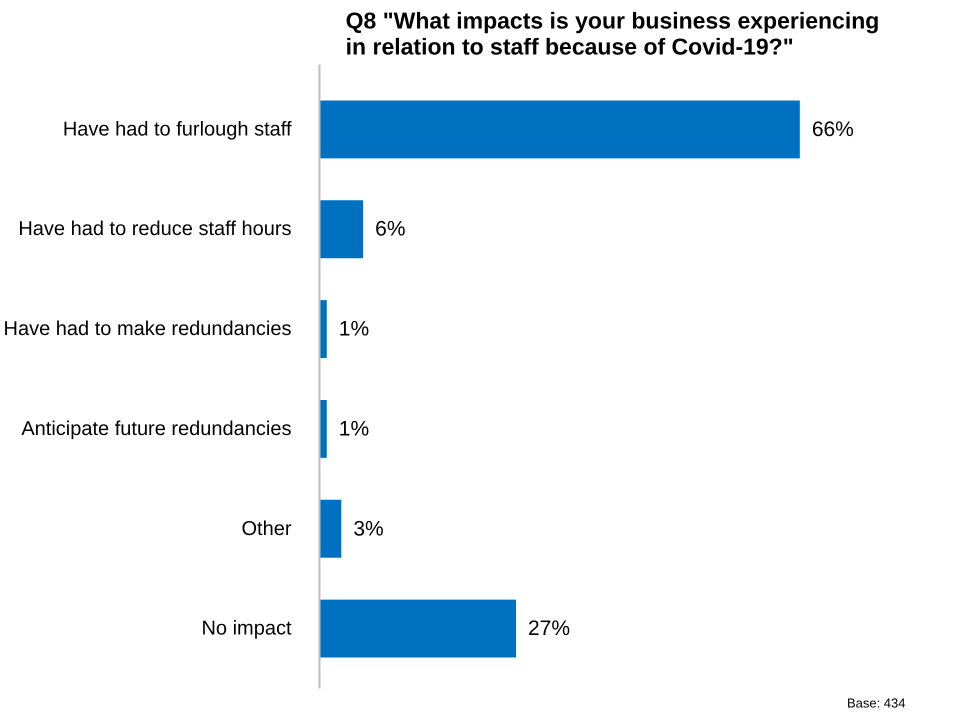 Image resolution: width=959 pixels, height=728 pixels. What do you see at coordinates (246, 629) in the screenshot?
I see `y-tick-label: No impact` at bounding box center [246, 629].